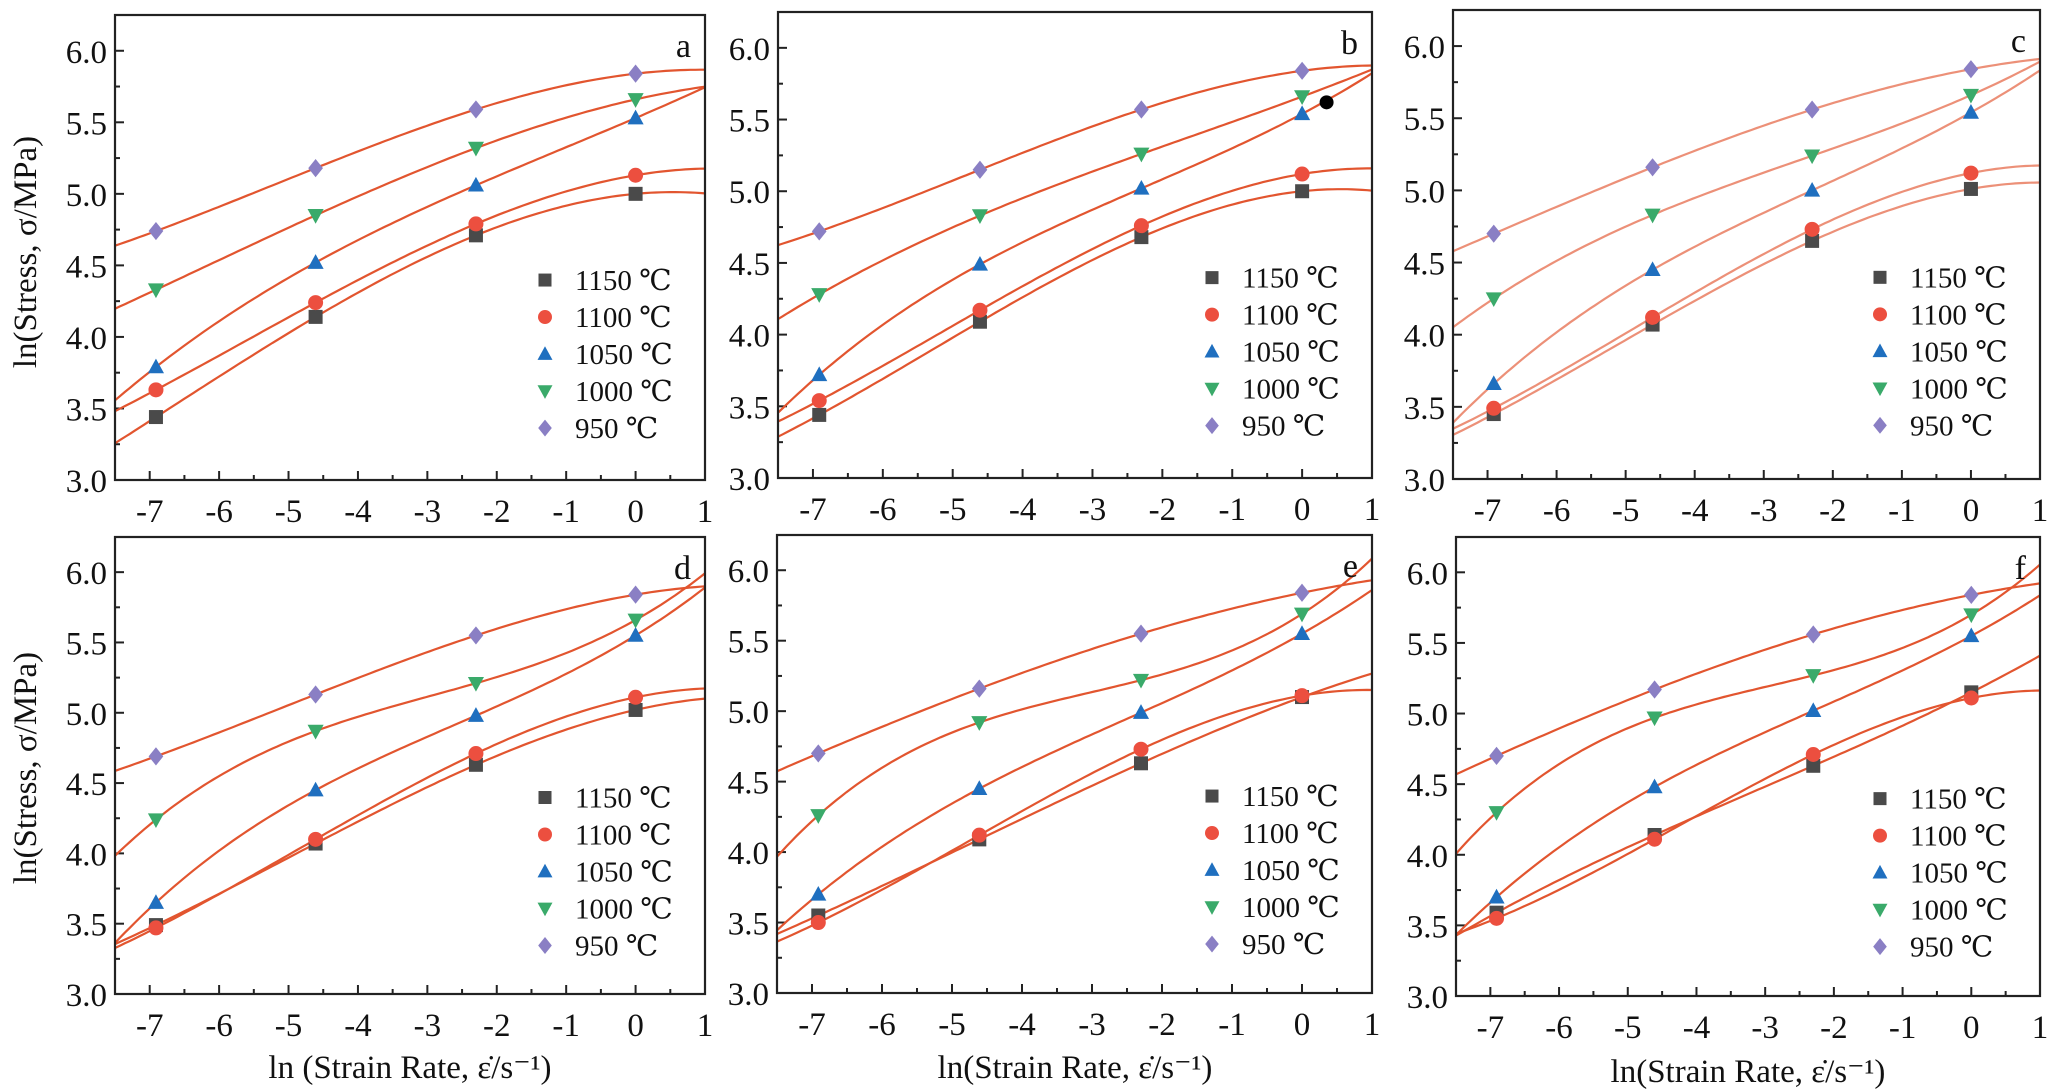  What do you see at coordinates (749, 408) in the screenshot?
I see `y-tick-label: 3.5` at bounding box center [749, 408].